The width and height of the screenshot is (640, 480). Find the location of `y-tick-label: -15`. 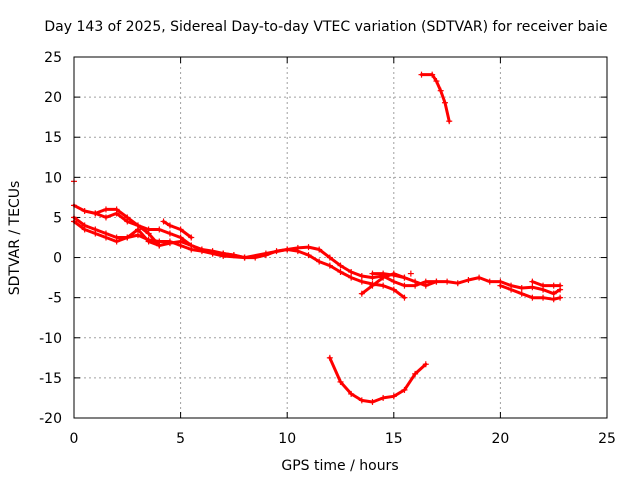

y-tick-label: -15 is located at coordinates (50, 379).